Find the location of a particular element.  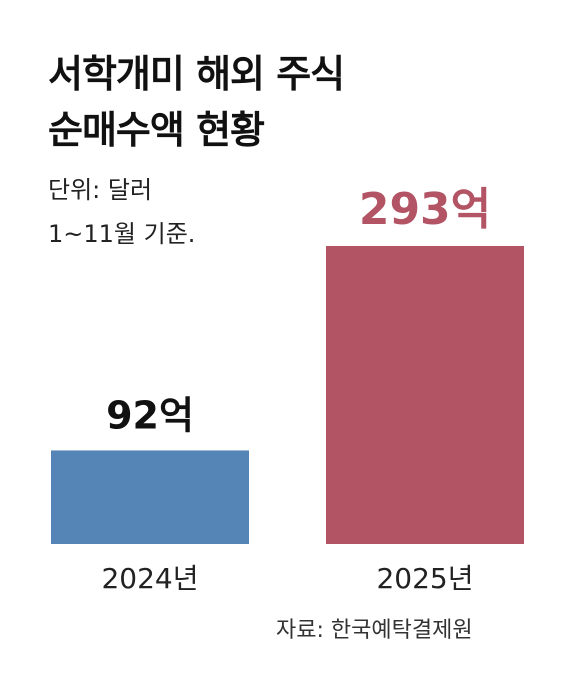

bar-2024년 is located at coordinates (150, 497).